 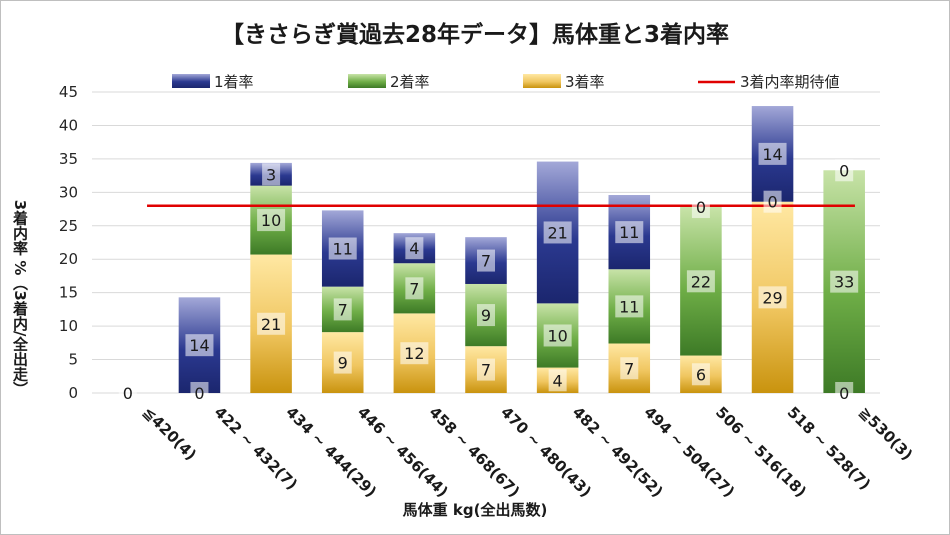 I want to click on chart-title: 【きさらぎ賞過去28年データ】馬体重と3着内率, so click(x=475, y=34).